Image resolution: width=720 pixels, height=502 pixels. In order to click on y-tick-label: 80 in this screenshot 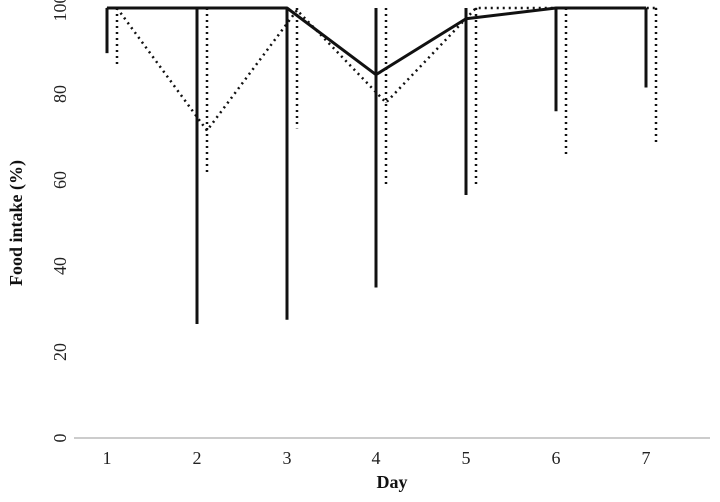, I will do `click(60, 94)`.